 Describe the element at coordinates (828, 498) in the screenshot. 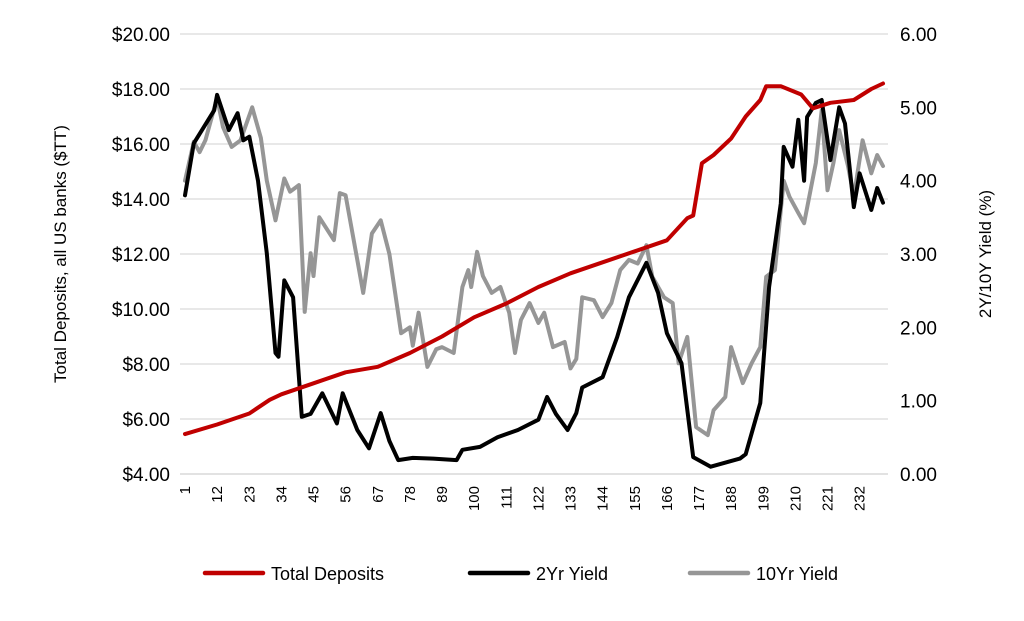

I see `x-tick-label: 221` at that location.